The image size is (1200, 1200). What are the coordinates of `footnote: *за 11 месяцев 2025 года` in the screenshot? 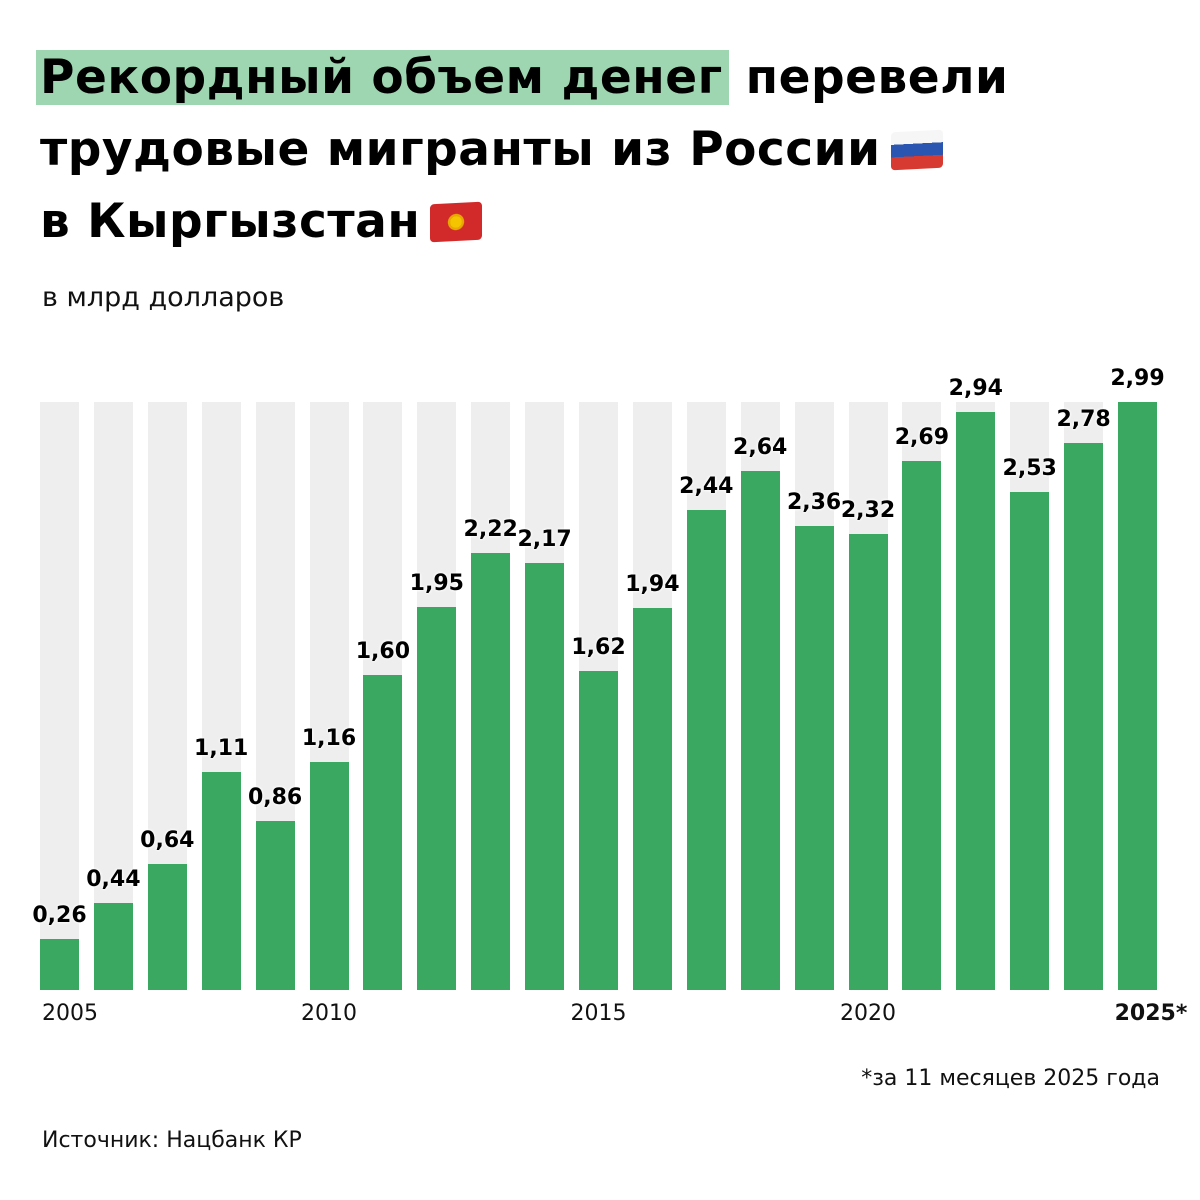 It's located at (1010, 1078).